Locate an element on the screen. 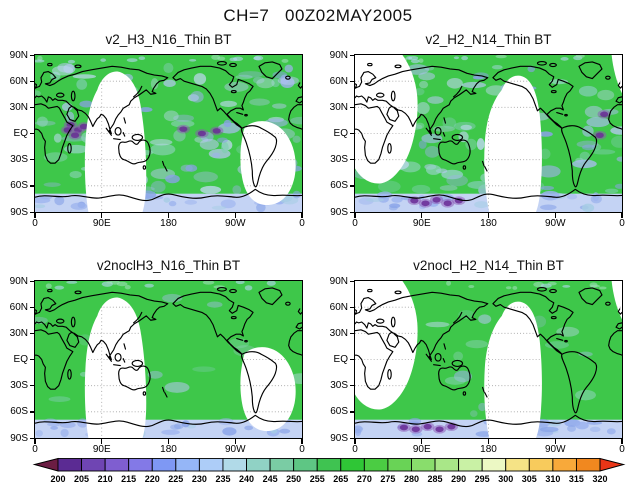 The image size is (636, 486). colorbar-label: 320 is located at coordinates (599, 479).